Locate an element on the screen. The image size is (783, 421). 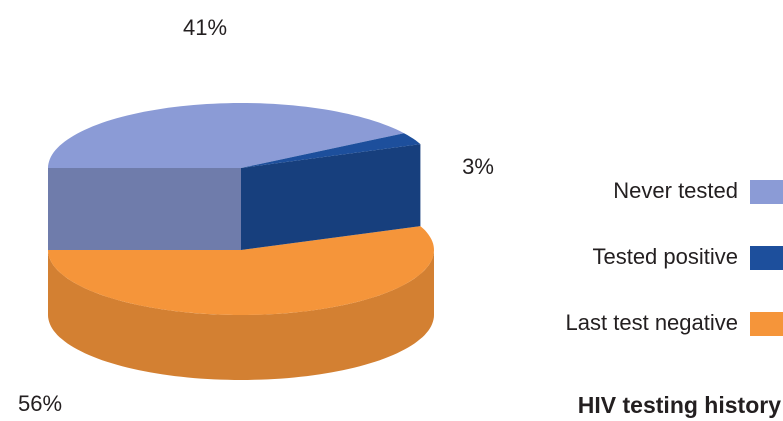
value-label: 41% is located at coordinates (205, 27).